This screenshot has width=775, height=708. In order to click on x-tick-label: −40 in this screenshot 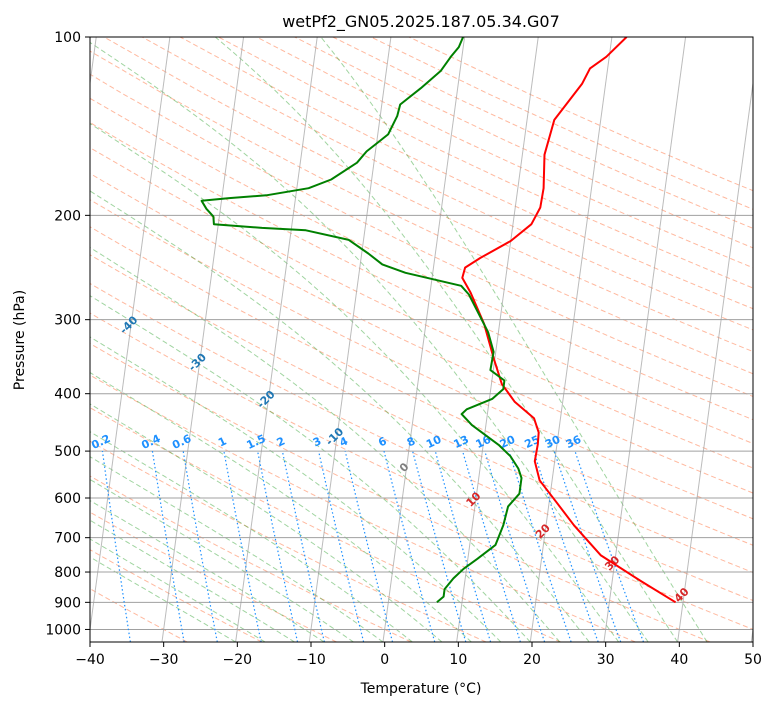, I will do `click(90, 660)`.